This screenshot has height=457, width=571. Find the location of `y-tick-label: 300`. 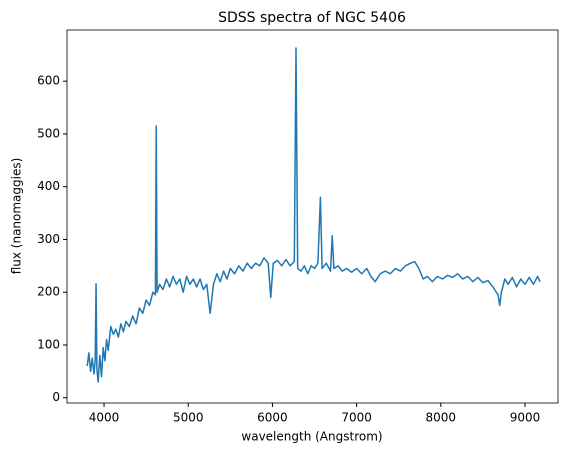

y-tick-label: 300 is located at coordinates (48, 239).